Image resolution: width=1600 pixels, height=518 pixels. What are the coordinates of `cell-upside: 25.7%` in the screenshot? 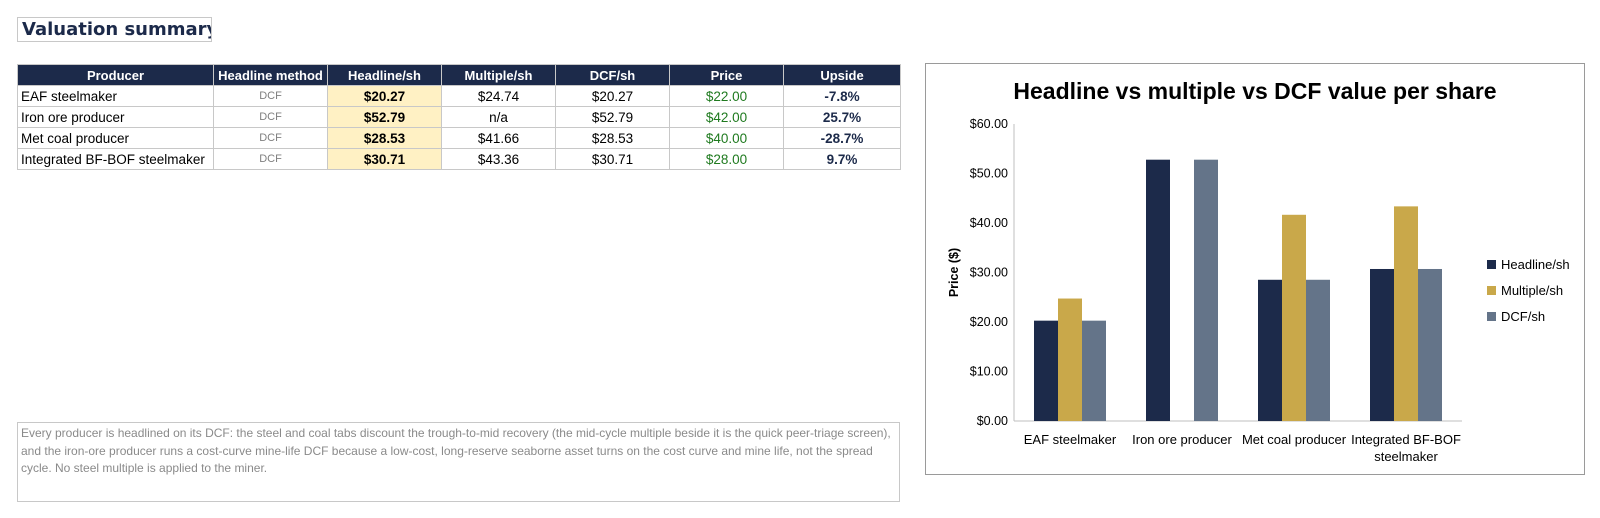 It's located at (842, 117).